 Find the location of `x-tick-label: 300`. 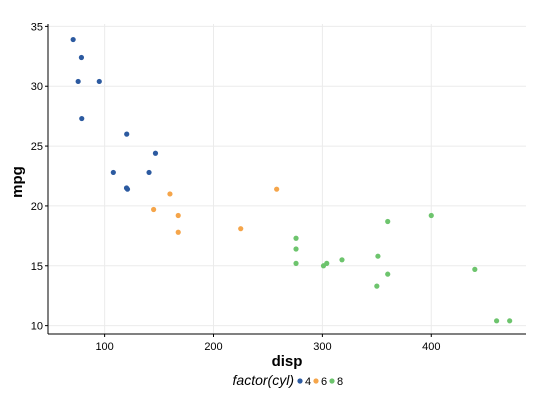

x-tick-label: 300 is located at coordinates (322, 347).